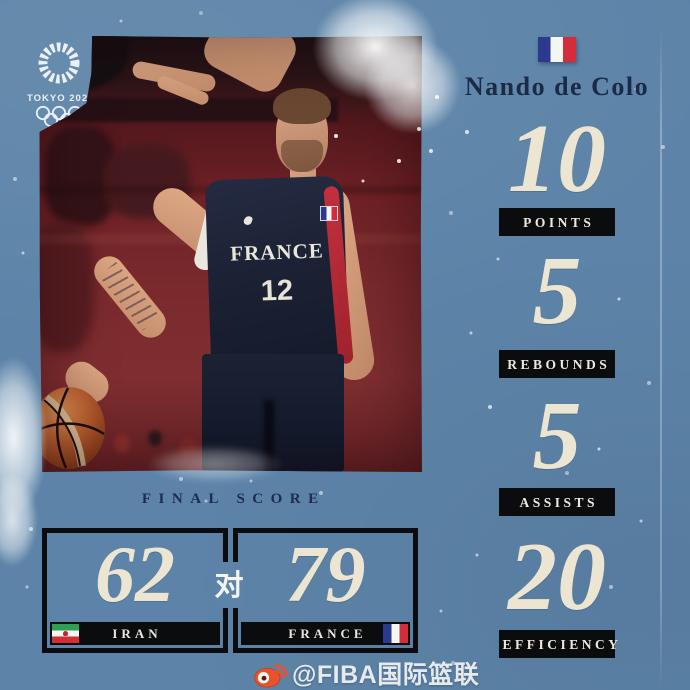 The image size is (690, 690). What do you see at coordinates (271, 676) in the screenshot?
I see `weibo-icon` at bounding box center [271, 676].